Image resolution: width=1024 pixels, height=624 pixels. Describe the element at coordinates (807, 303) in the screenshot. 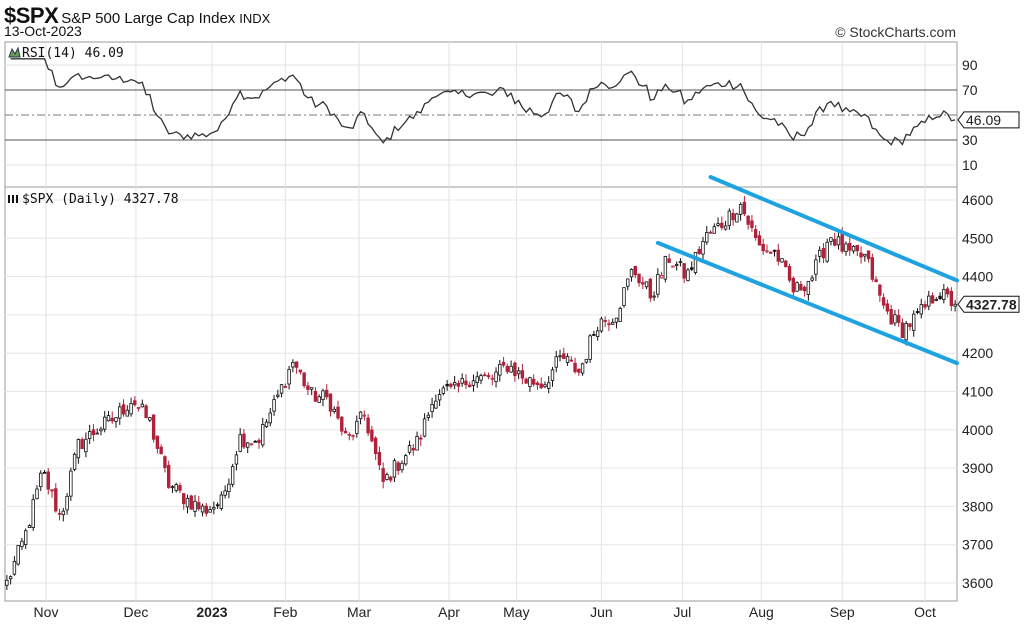

I see `trend-channel-lower` at that location.